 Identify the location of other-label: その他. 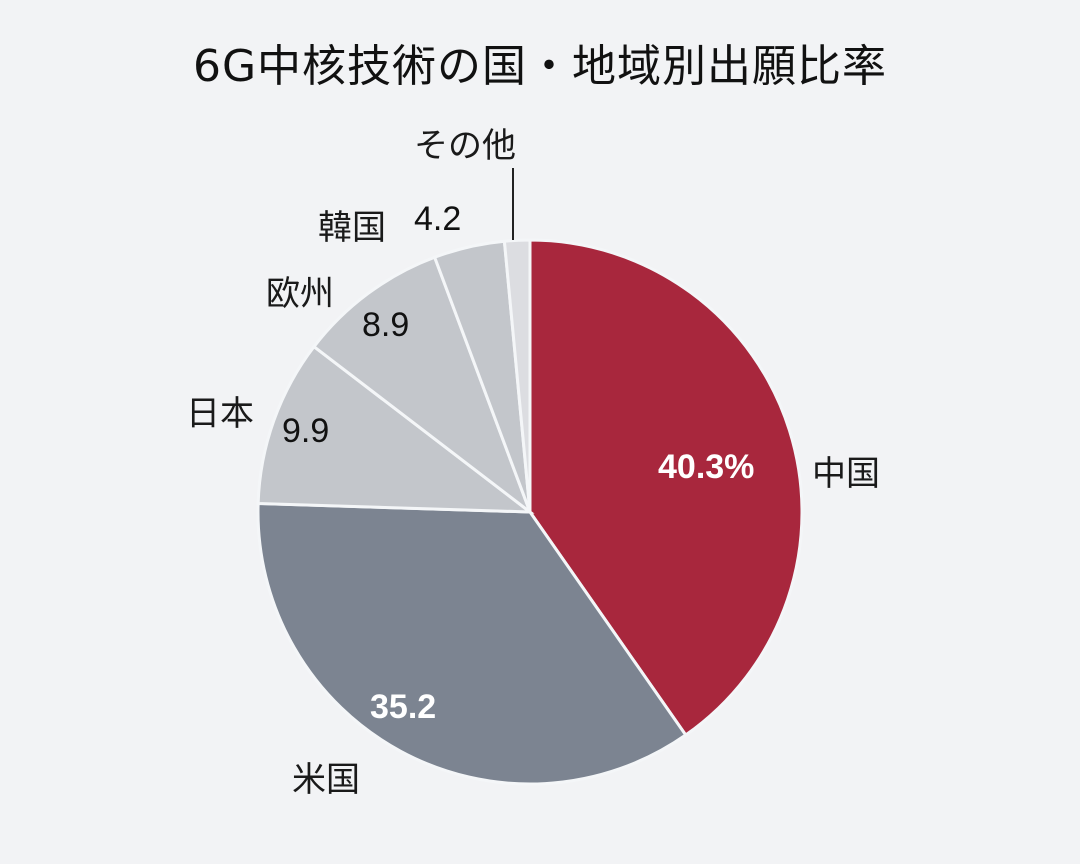
(465, 146).